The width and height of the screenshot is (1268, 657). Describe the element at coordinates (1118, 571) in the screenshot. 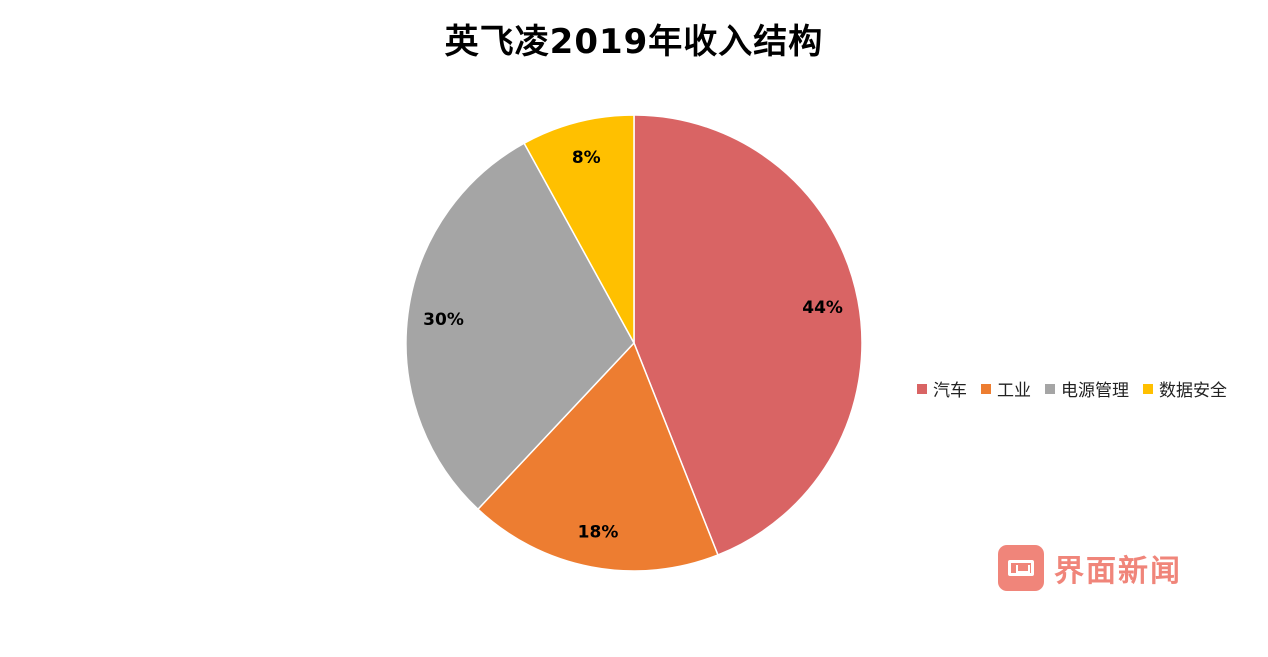

I see `jiemian-logo-text: 界面新闻` at that location.